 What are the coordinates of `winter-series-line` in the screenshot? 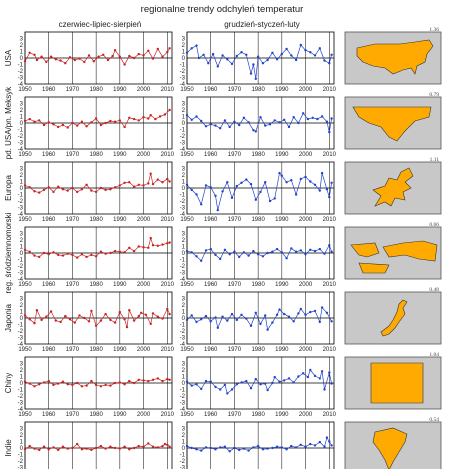 It's located at (259, 191).